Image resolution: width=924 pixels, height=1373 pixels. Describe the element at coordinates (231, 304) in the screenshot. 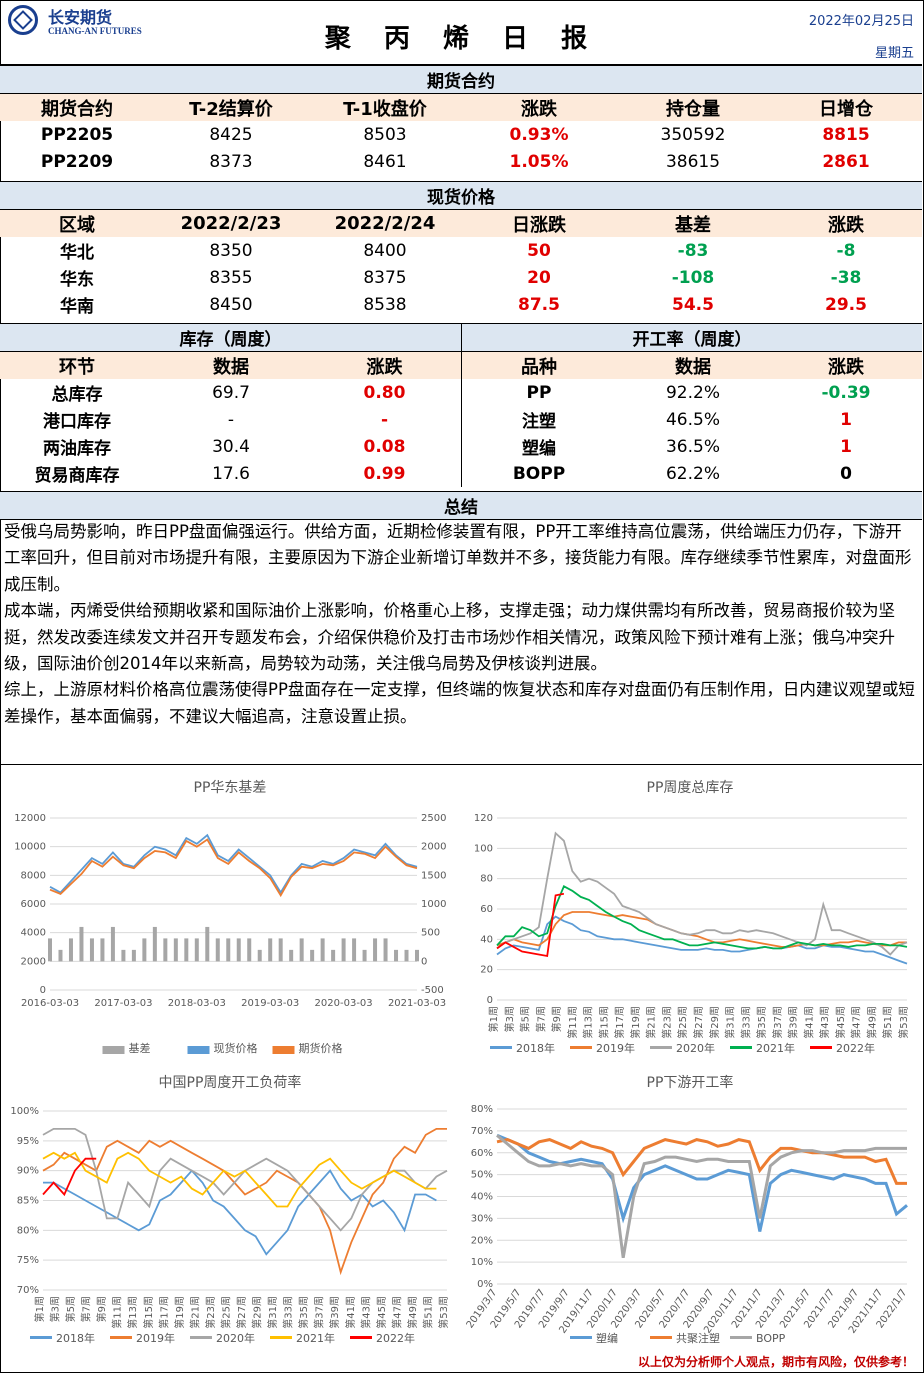

I see `cell: 8450` at that location.